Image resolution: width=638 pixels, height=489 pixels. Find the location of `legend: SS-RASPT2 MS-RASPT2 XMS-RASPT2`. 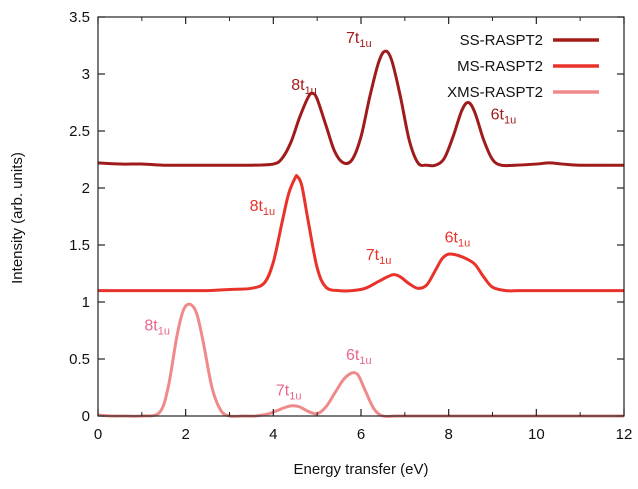

legend: SS-RASPT2 MS-RASPT2 XMS-RASPT2 is located at coordinates (523, 66).